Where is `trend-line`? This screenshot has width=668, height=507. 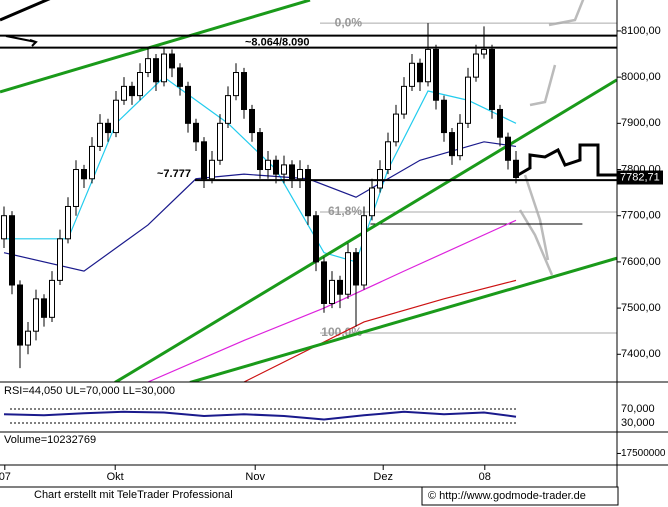 trend-line is located at coordinates (155, 47).